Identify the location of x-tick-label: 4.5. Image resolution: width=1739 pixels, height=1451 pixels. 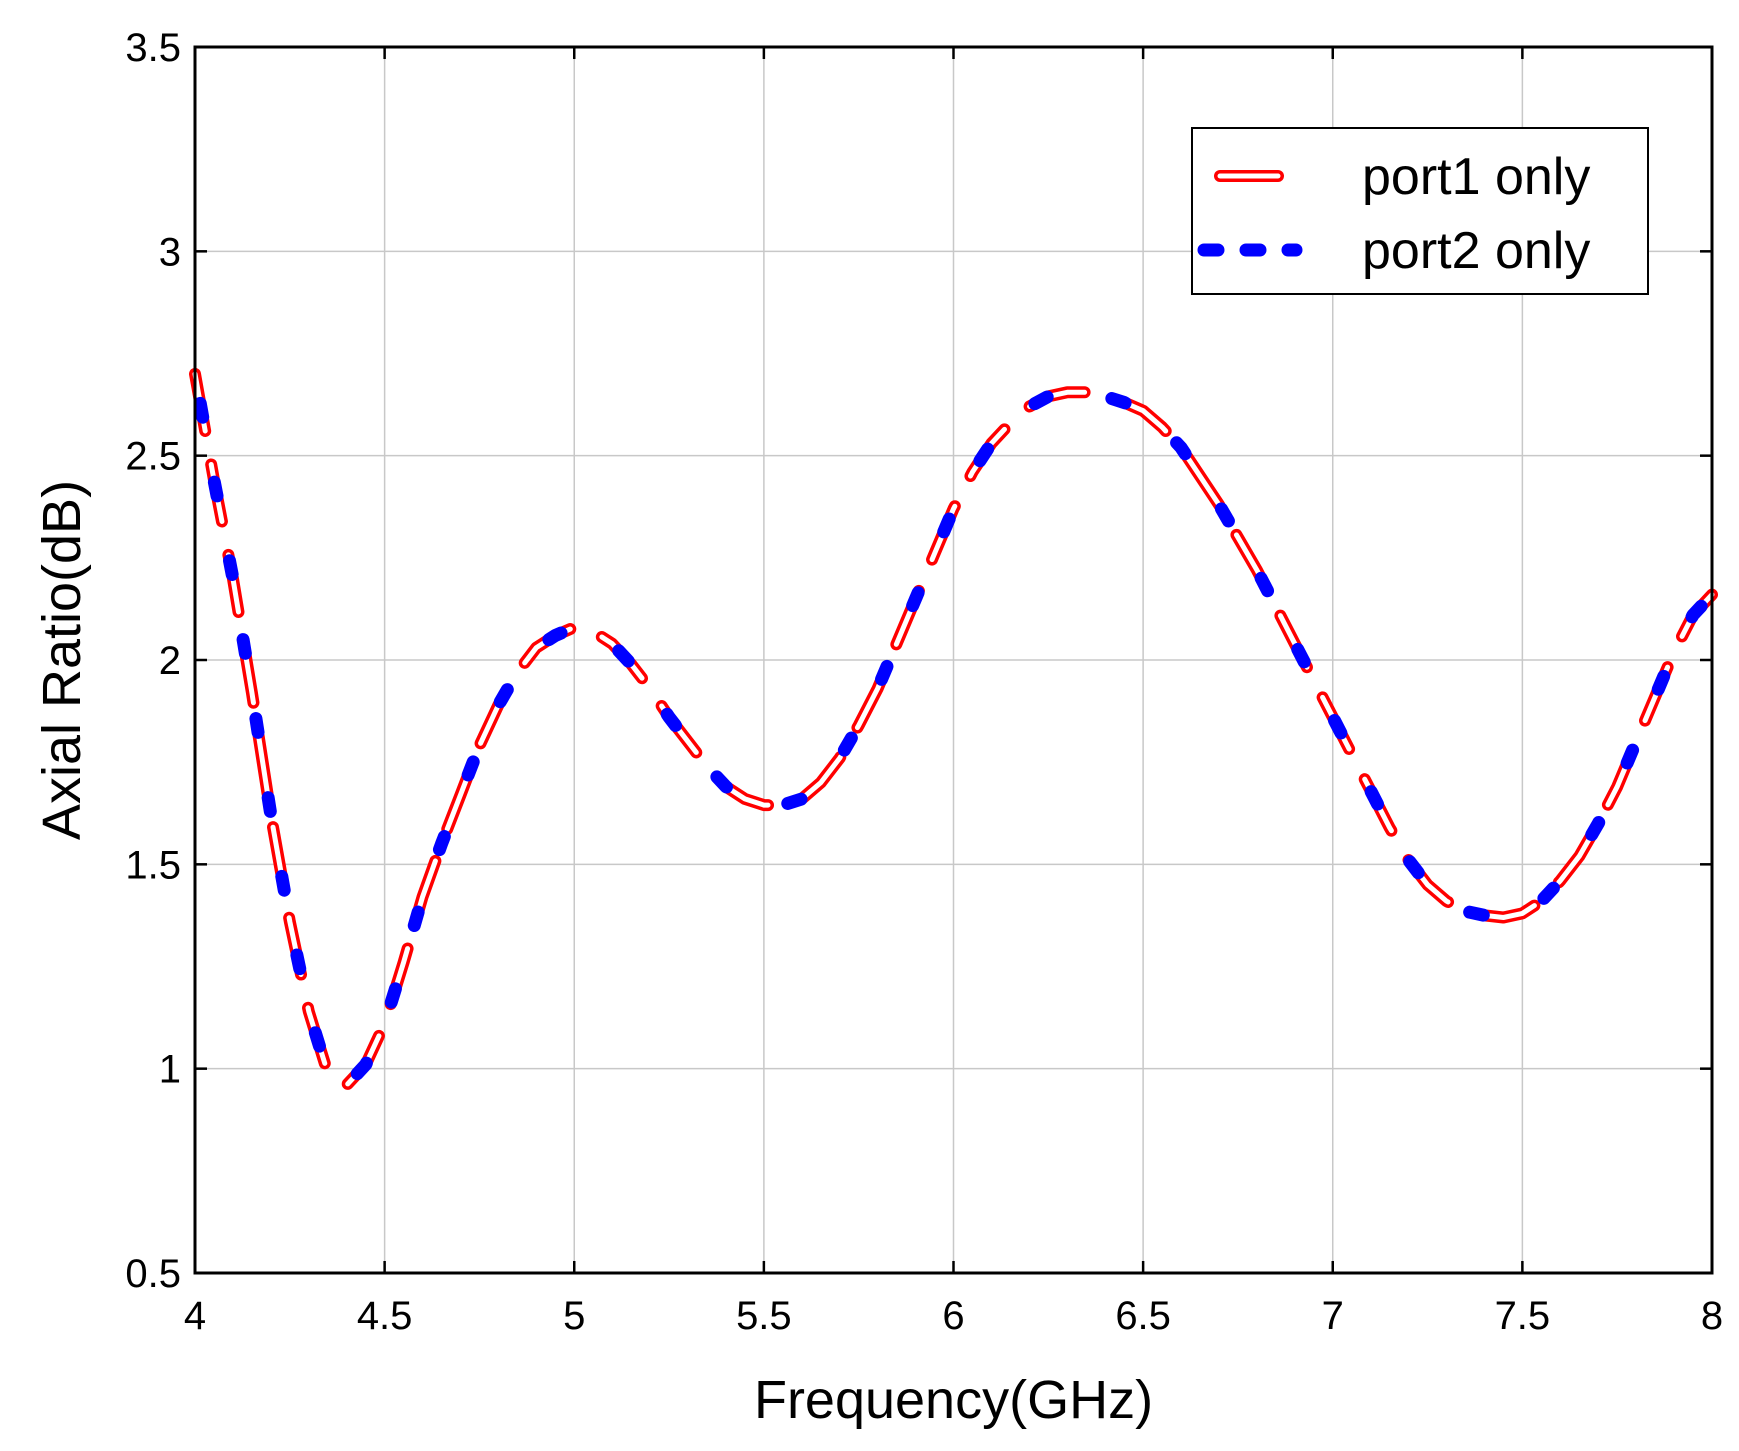
(385, 1316).